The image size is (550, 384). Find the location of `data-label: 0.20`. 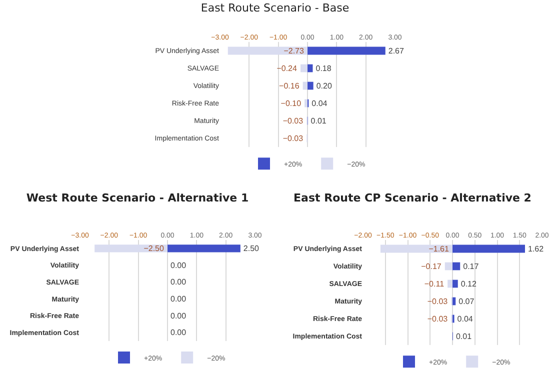

data-label: 0.20 is located at coordinates (324, 85).